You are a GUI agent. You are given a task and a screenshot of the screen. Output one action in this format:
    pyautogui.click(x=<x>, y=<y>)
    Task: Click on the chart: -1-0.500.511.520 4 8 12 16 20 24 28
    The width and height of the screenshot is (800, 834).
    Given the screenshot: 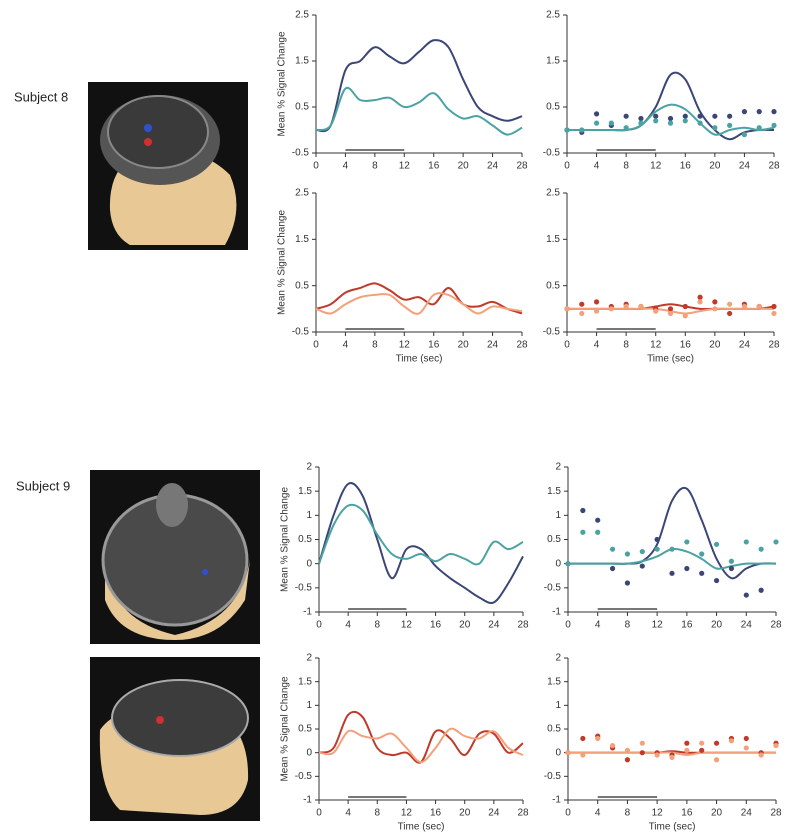 What is the action you would take?
    pyautogui.click(x=663, y=546)
    